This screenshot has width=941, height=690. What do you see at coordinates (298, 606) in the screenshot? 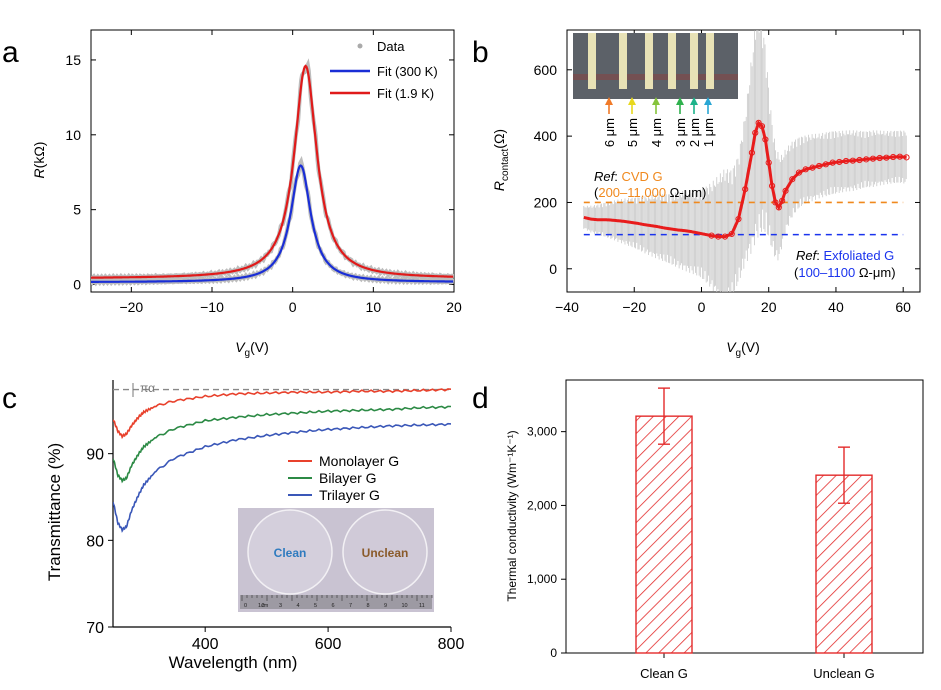
I see `ruler-number: 4` at bounding box center [298, 606].